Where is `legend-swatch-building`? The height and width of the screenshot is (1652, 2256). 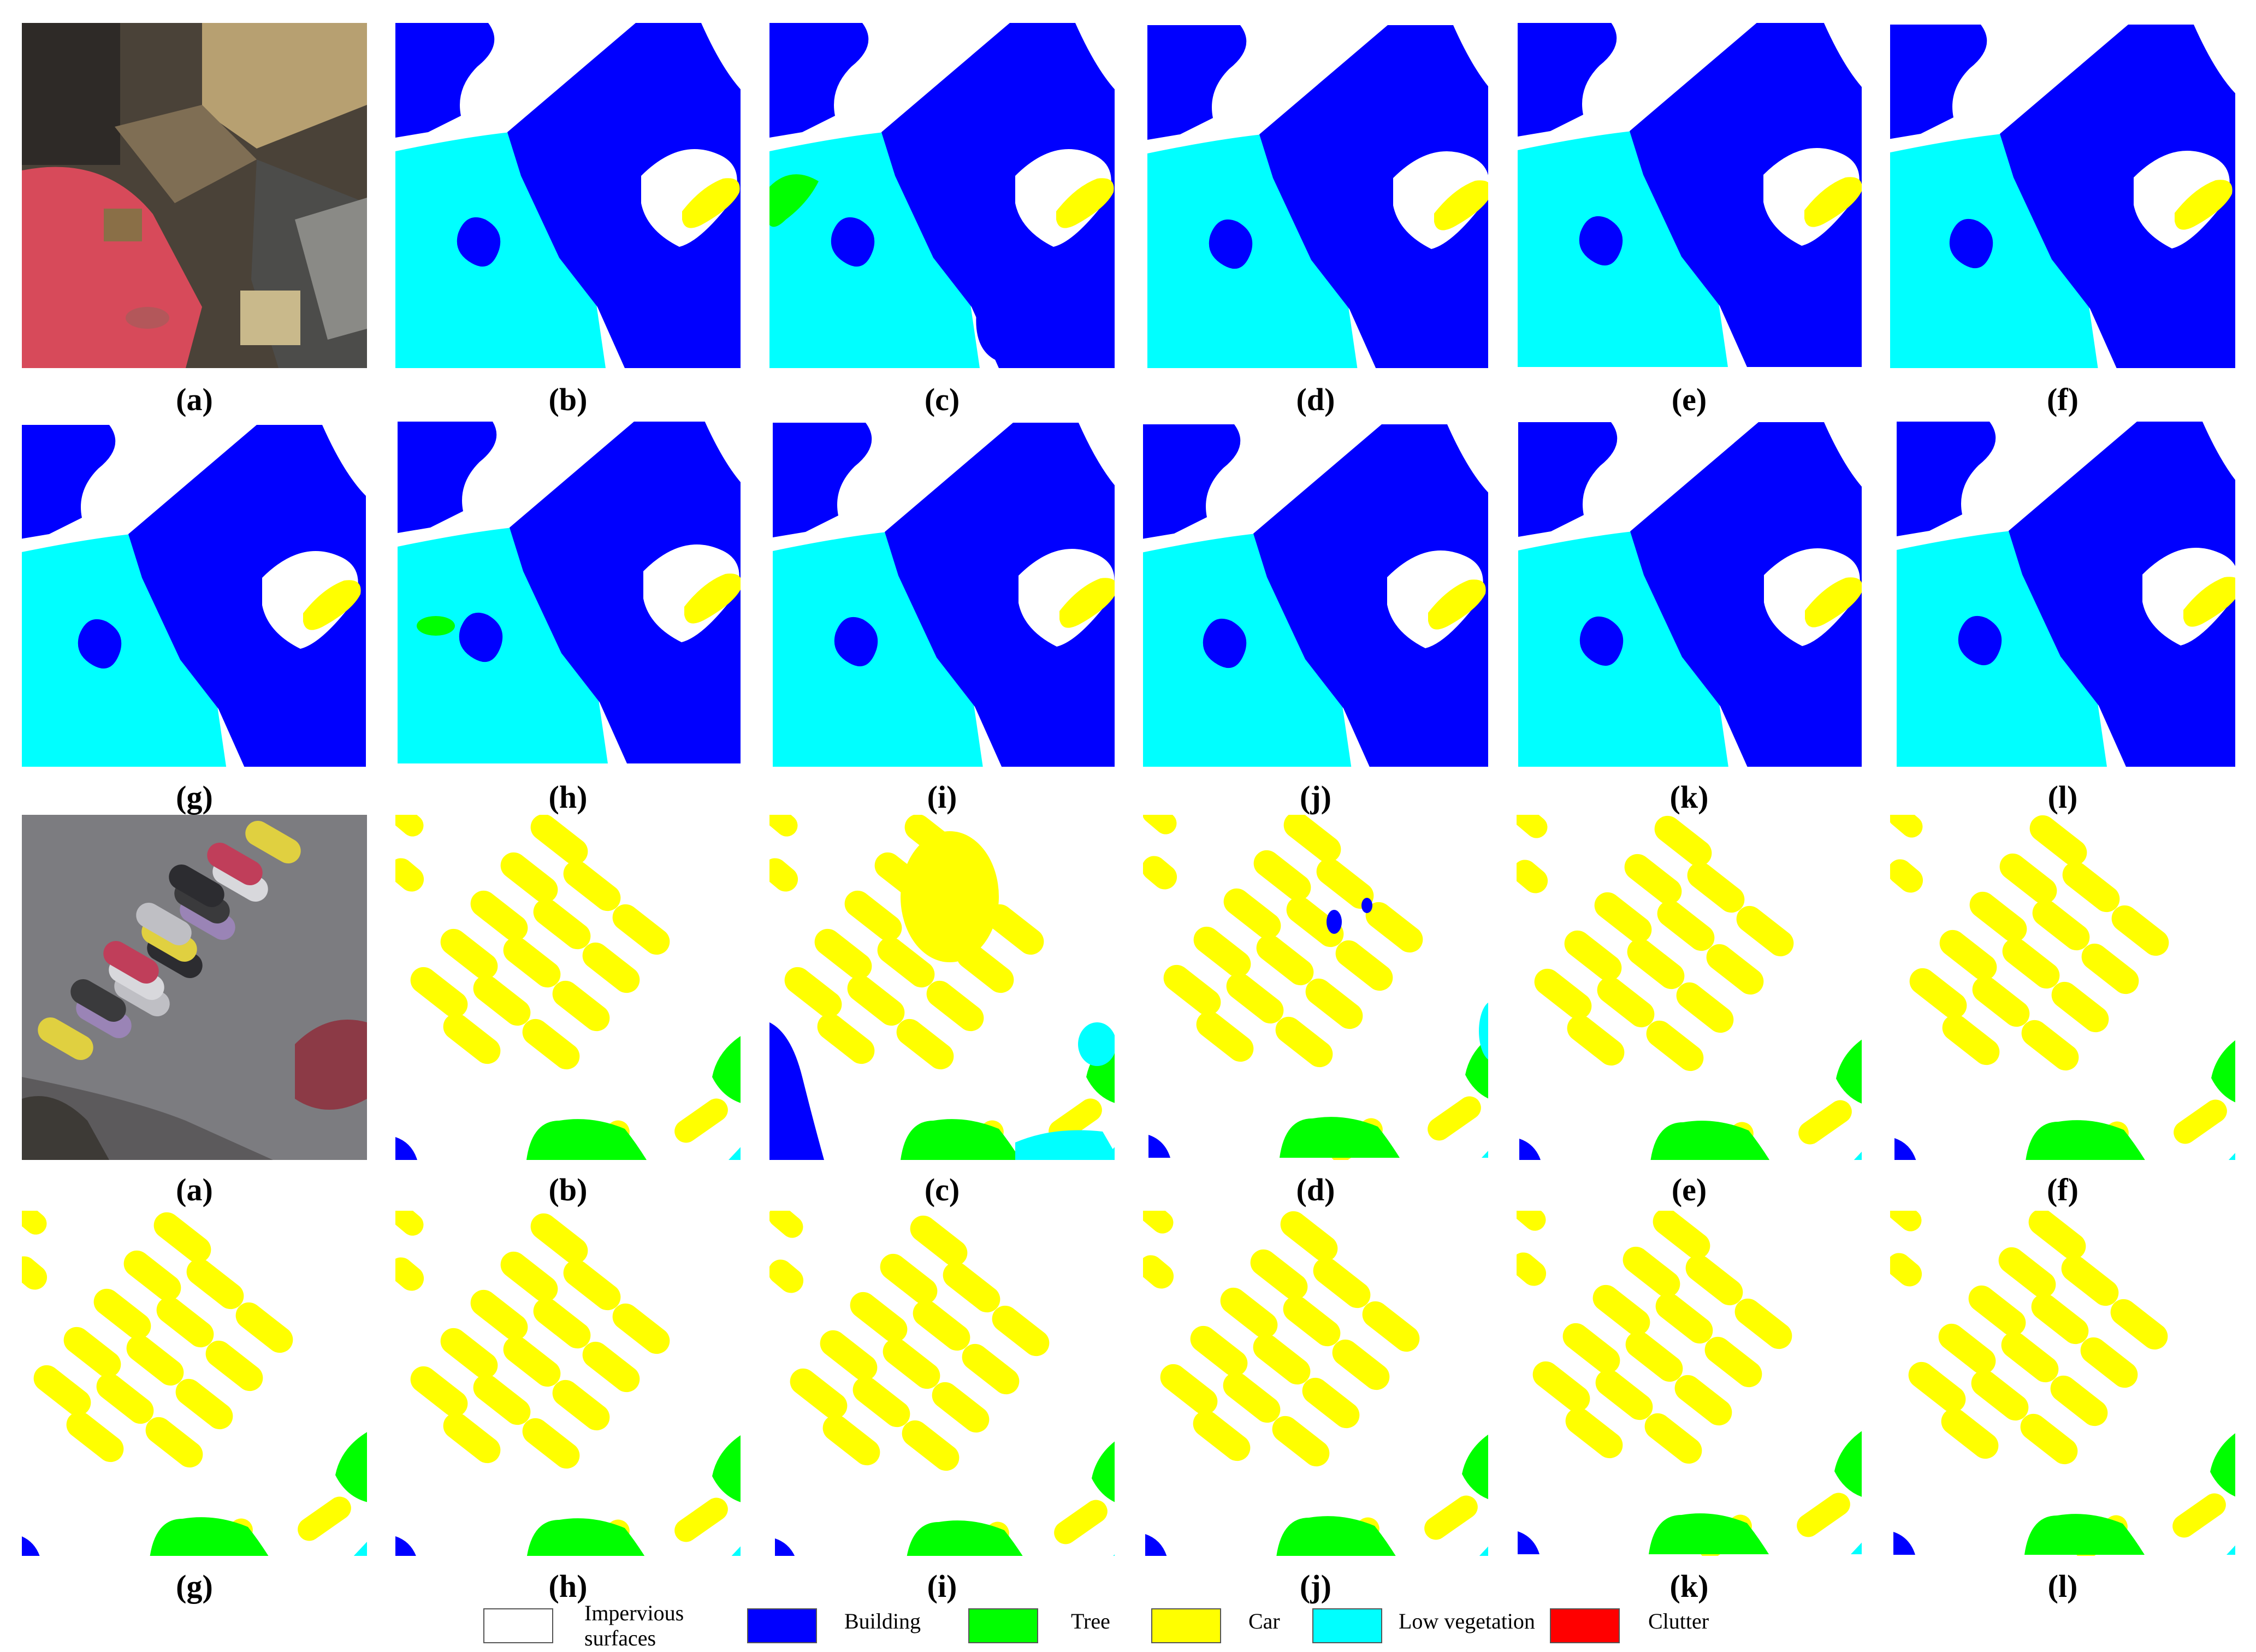 legend-swatch-building is located at coordinates (782, 1625).